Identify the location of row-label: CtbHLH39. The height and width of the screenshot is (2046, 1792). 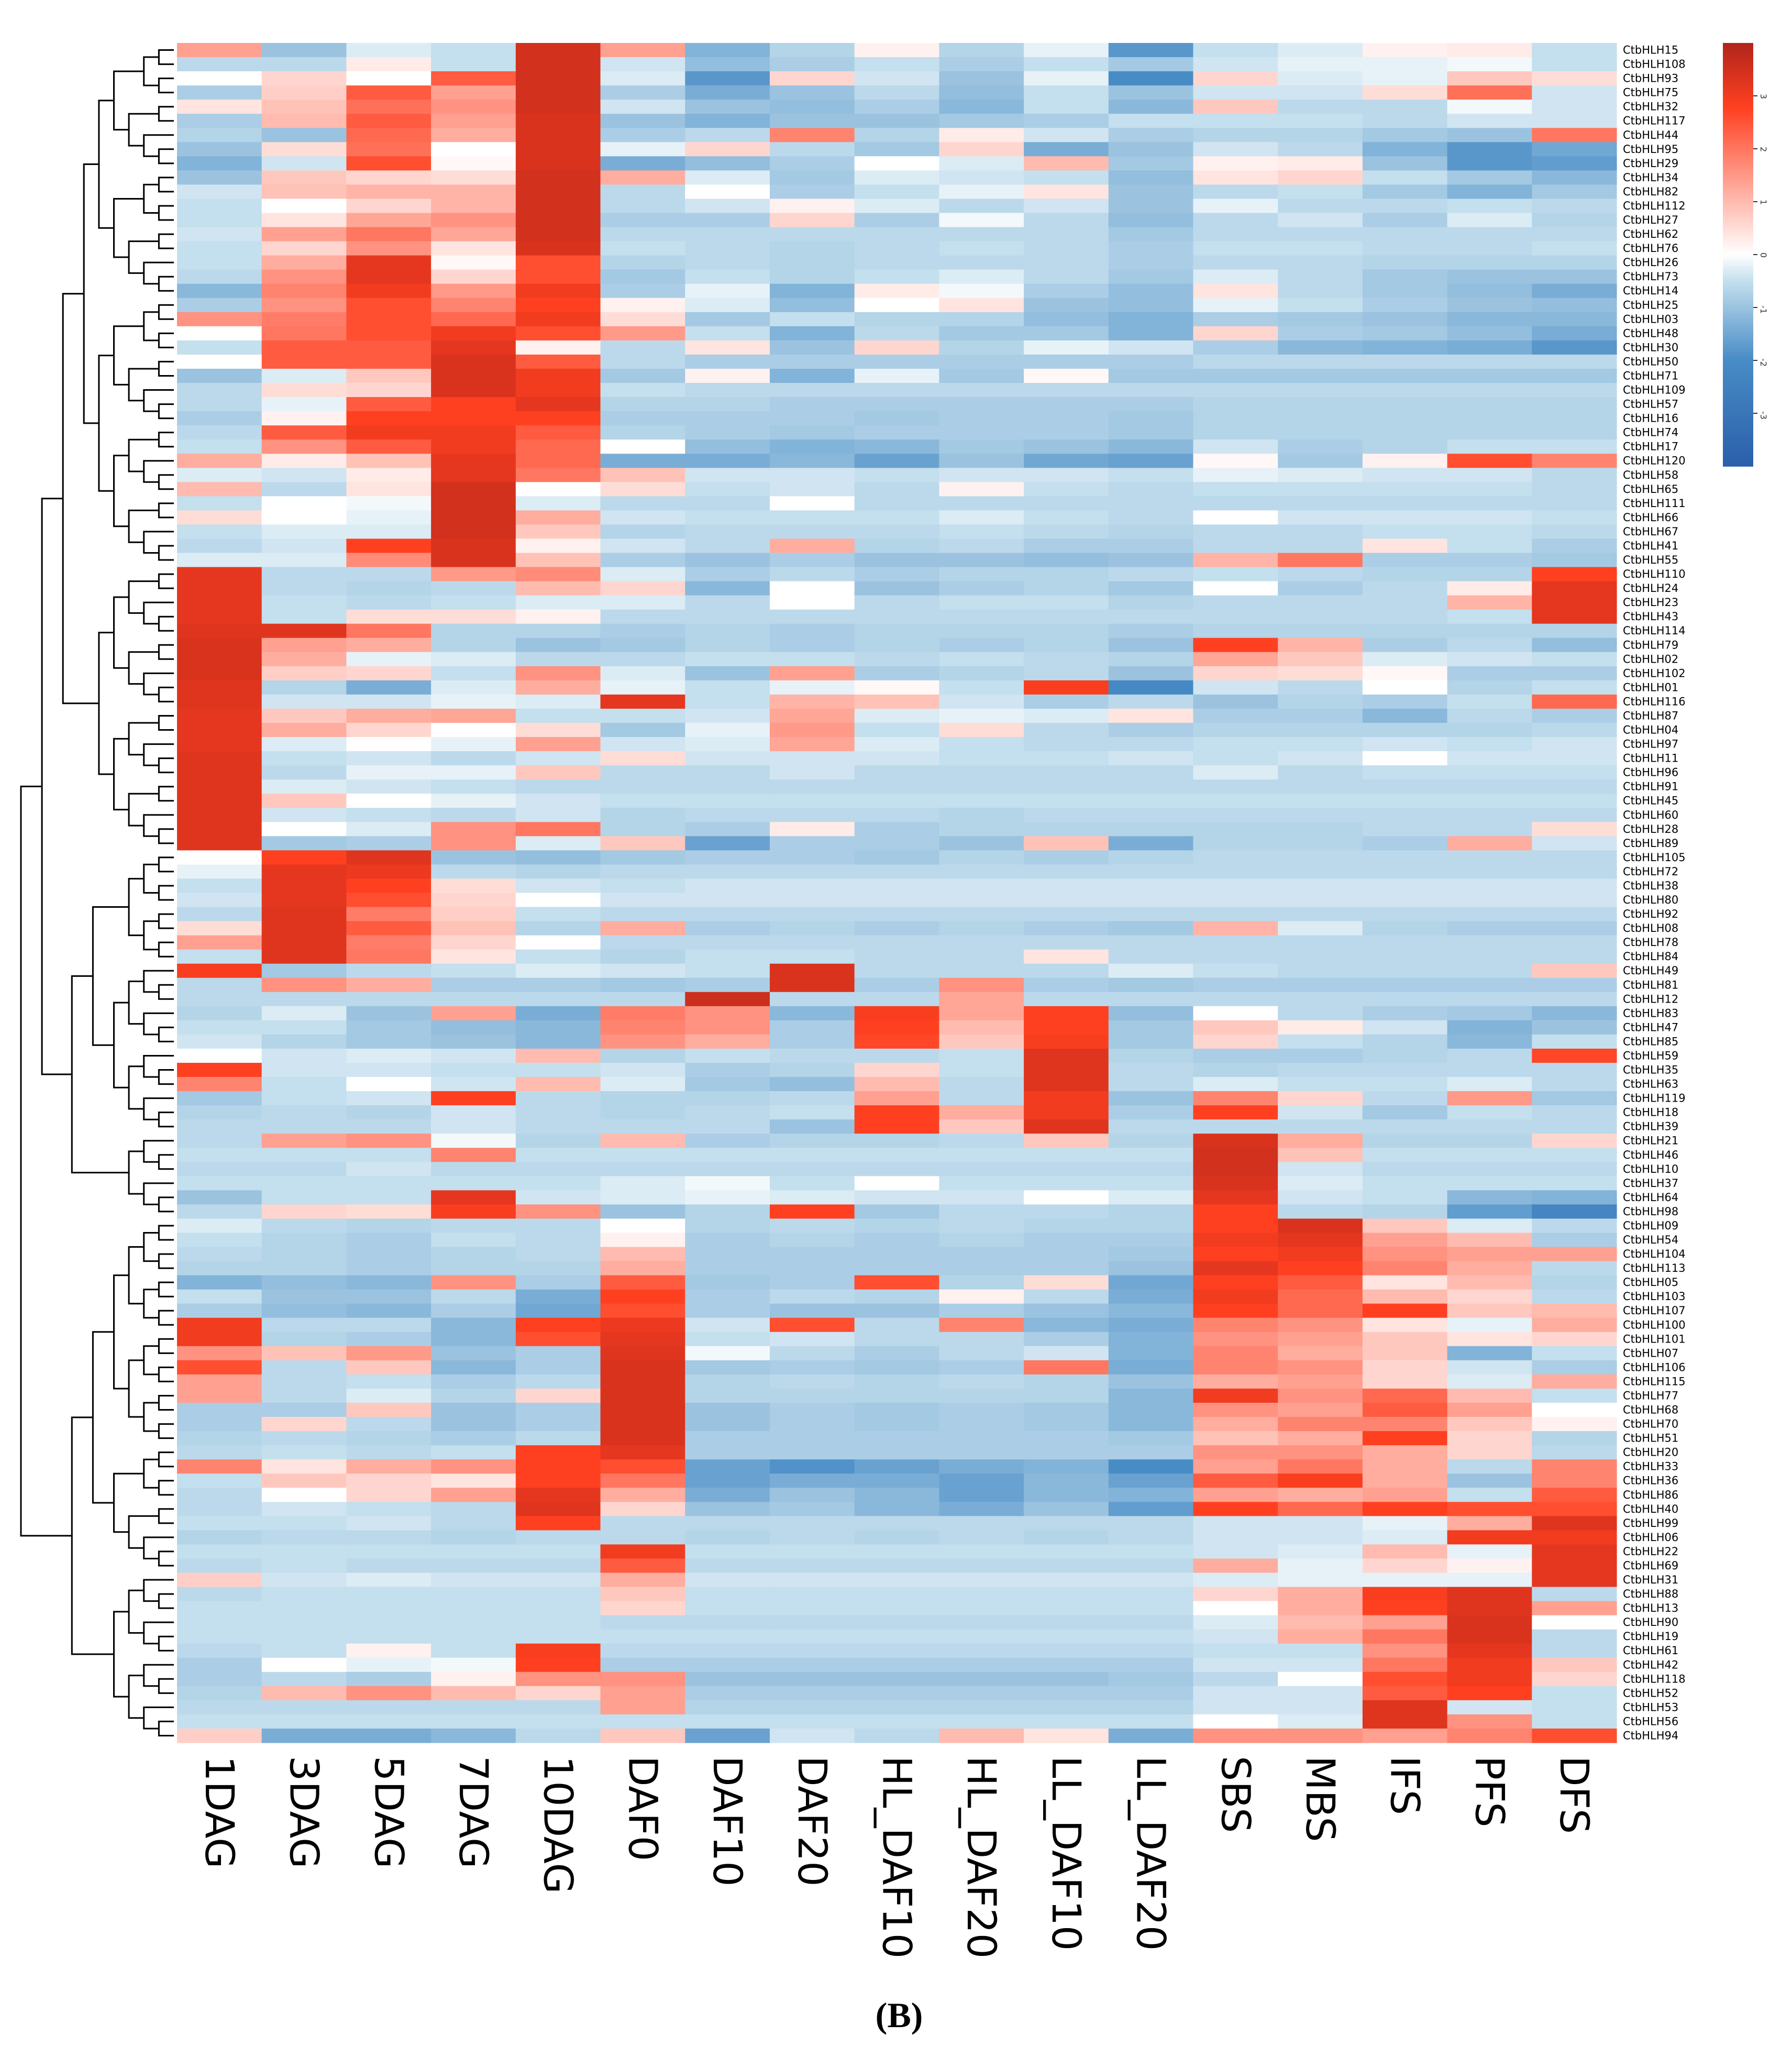
(1650, 1126).